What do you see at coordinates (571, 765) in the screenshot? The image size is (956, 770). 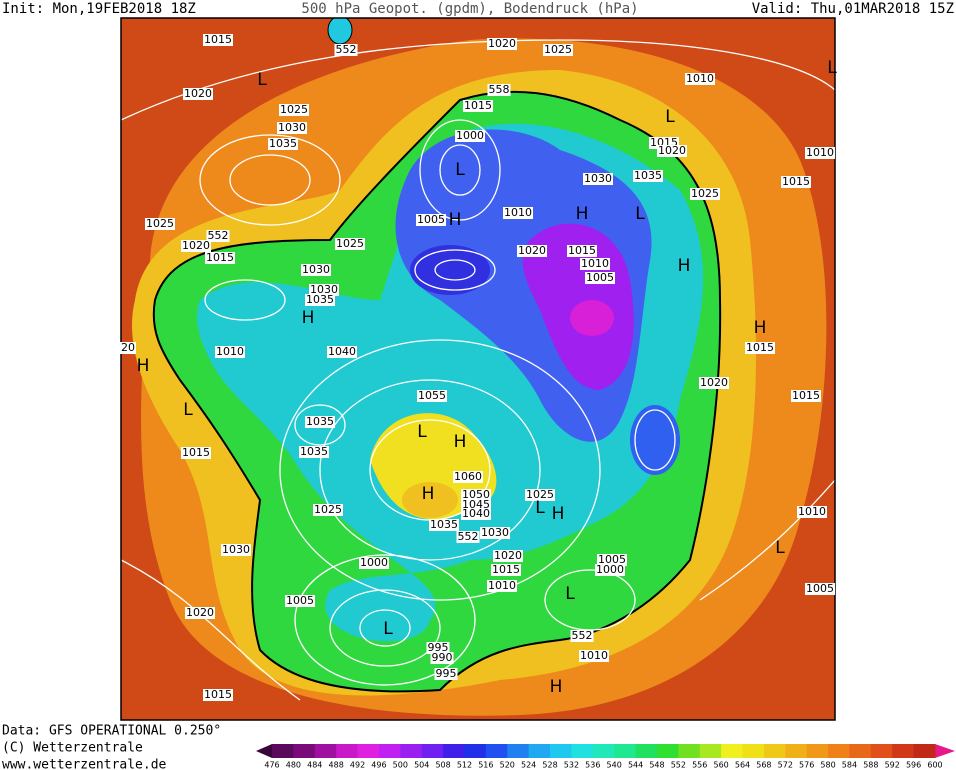 I see `scale-label: 532` at bounding box center [571, 765].